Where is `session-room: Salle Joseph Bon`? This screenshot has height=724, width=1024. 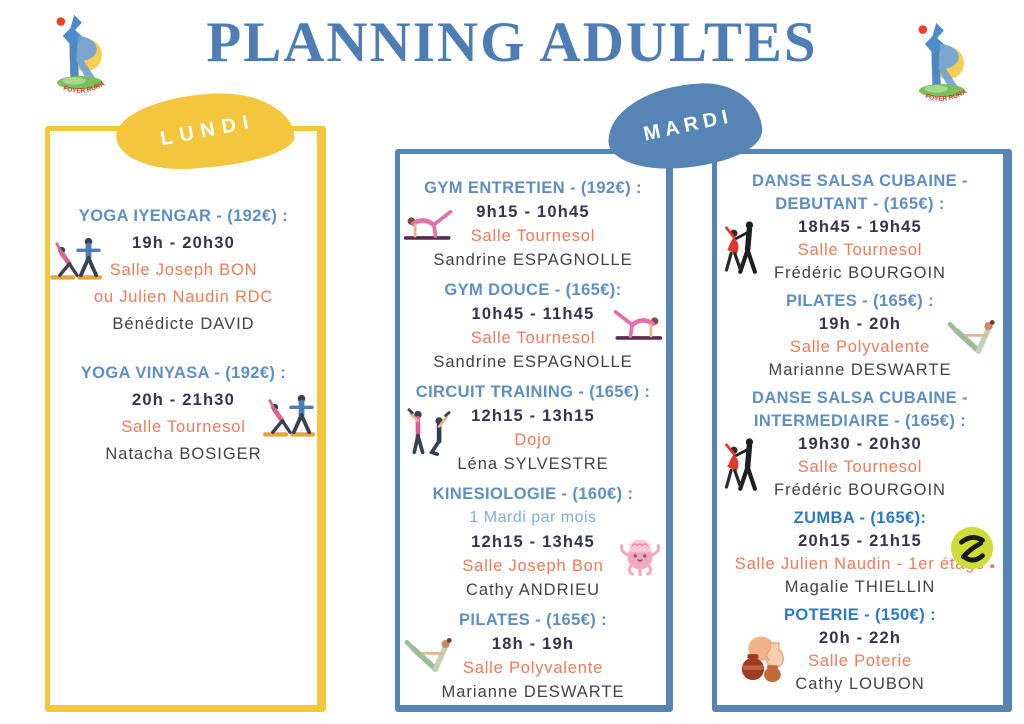 session-room: Salle Joseph Bon is located at coordinates (533, 566).